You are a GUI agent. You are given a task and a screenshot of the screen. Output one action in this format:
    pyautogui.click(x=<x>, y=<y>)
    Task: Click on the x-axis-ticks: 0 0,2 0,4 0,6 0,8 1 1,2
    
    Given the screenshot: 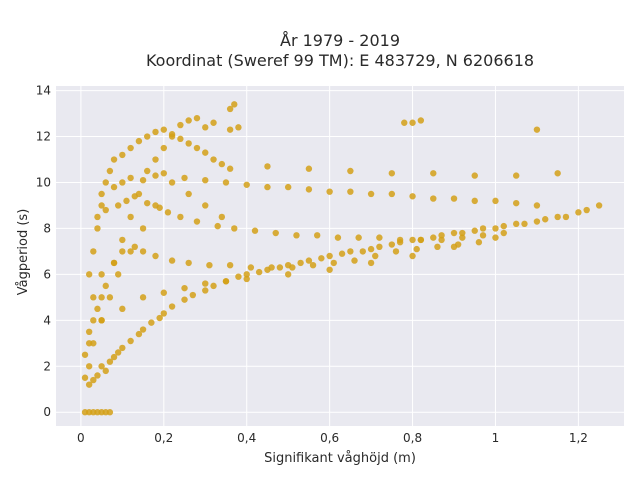 What is the action you would take?
    pyautogui.click(x=332, y=438)
    